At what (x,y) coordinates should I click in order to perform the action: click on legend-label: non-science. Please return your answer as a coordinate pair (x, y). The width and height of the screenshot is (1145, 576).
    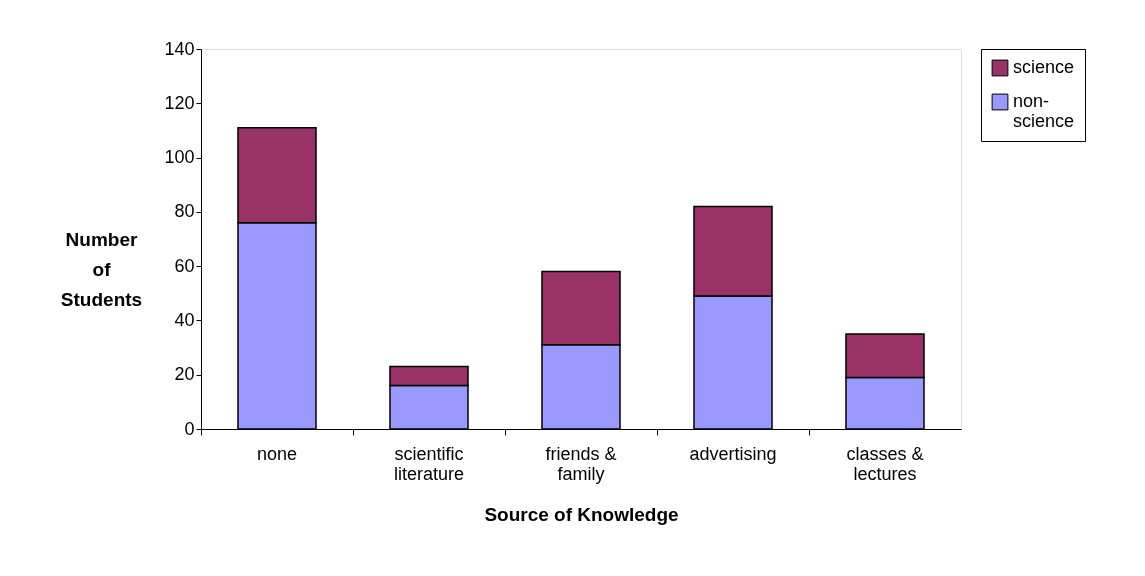
    Looking at the image, I should click on (1044, 111).